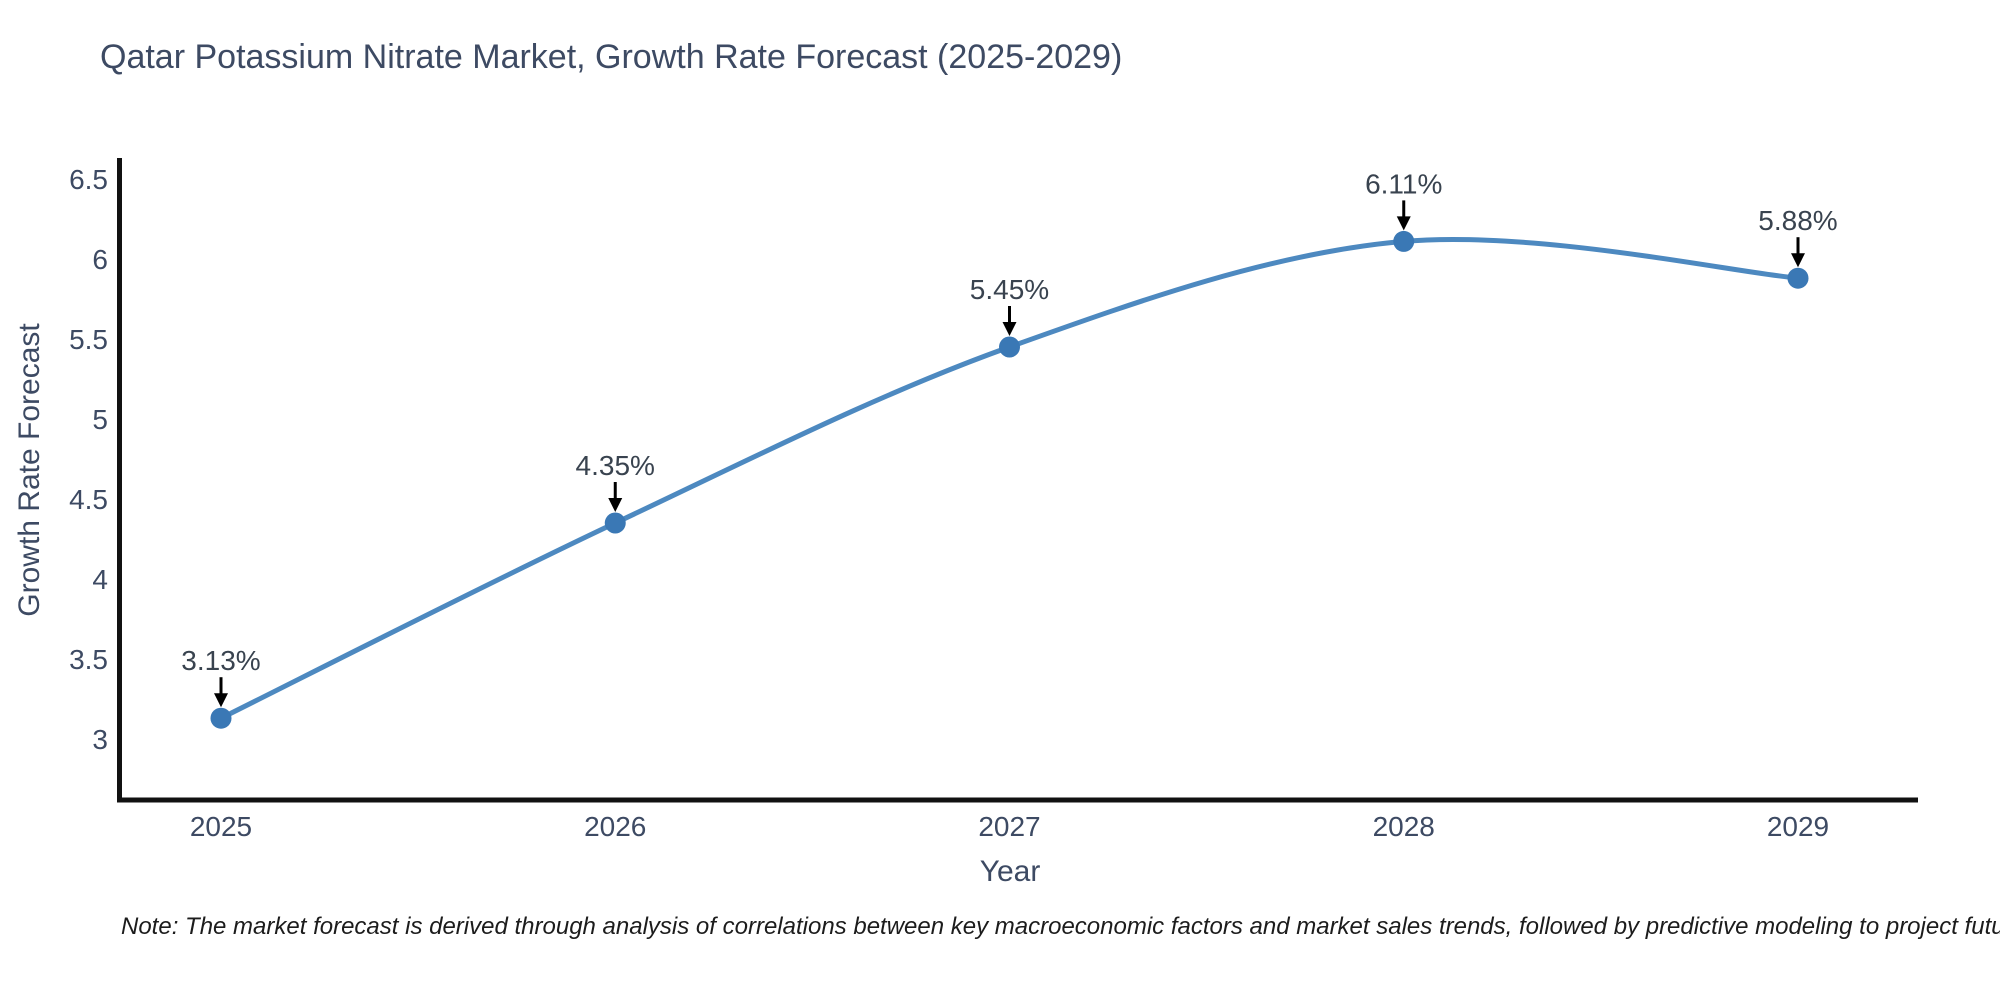 This screenshot has width=2000, height=1000. I want to click on x-tick-label: 2026, so click(615, 826).